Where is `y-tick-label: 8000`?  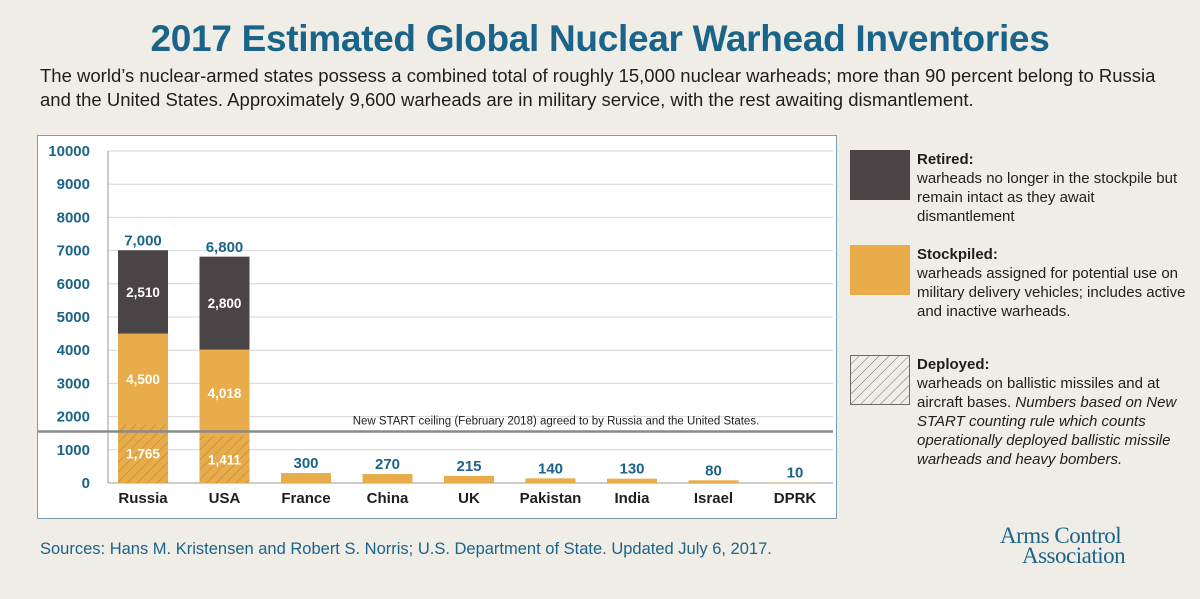 y-tick-label: 8000 is located at coordinates (73, 217).